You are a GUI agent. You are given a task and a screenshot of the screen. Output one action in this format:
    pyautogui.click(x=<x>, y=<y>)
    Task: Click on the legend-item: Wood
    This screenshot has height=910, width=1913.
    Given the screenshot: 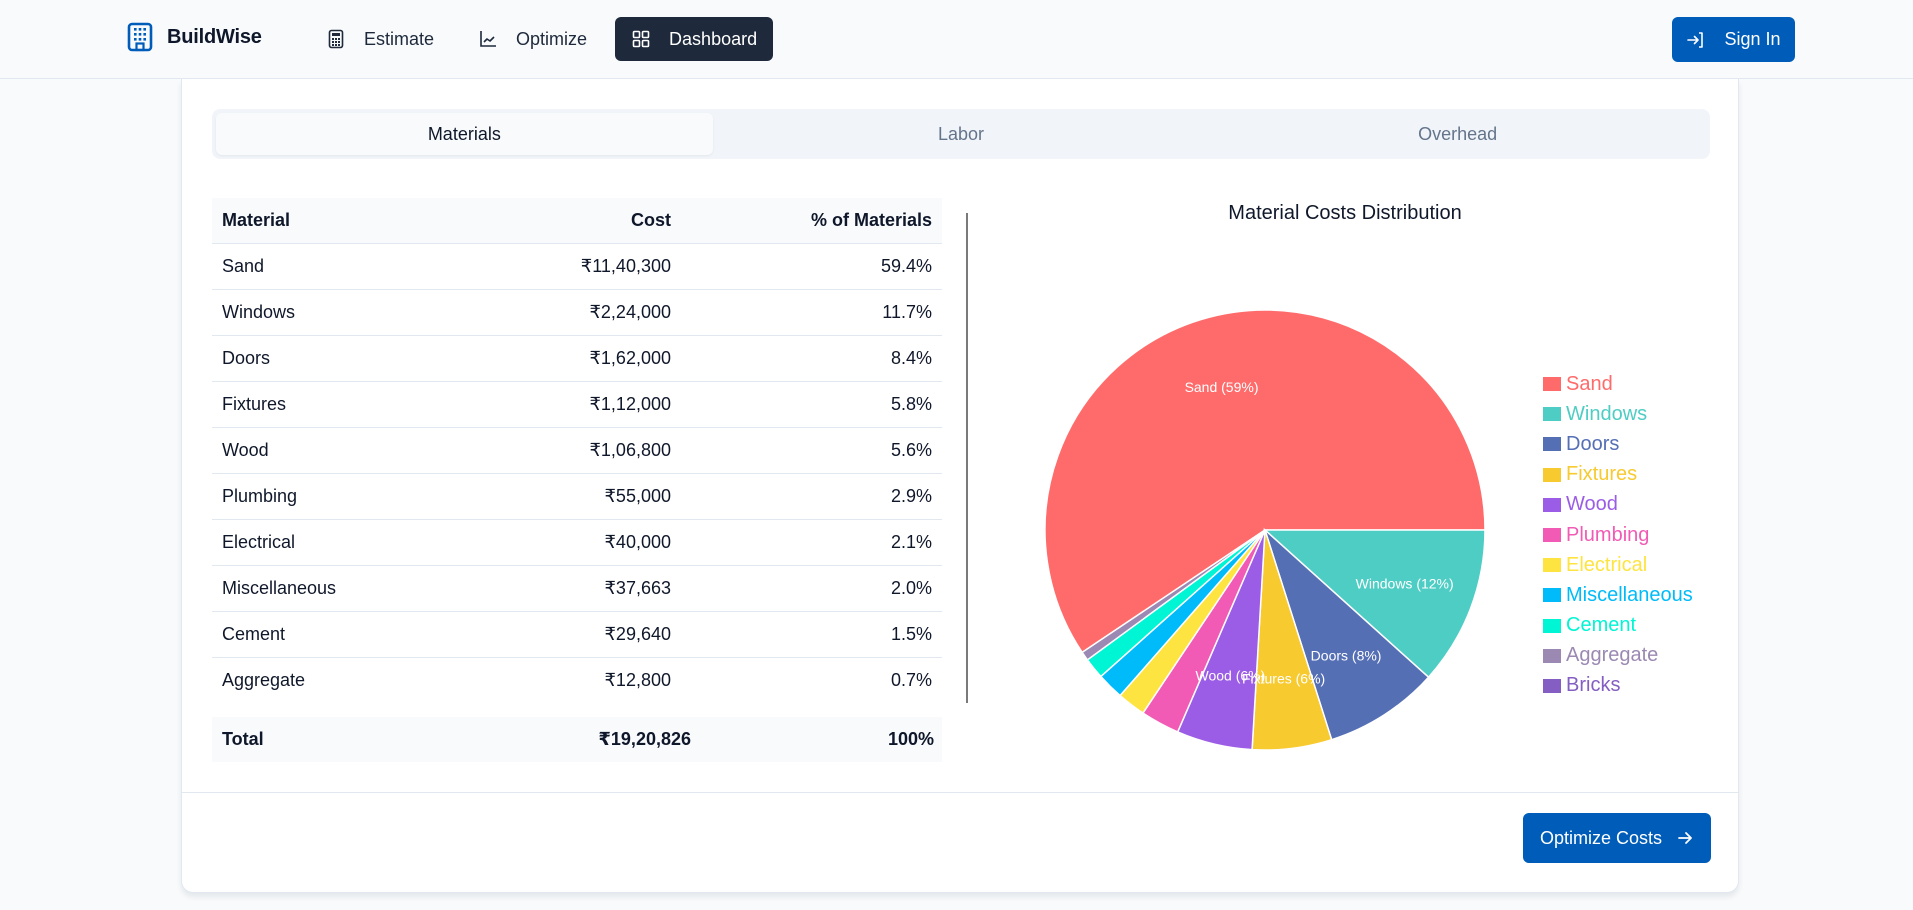 What is the action you would take?
    pyautogui.click(x=1618, y=505)
    